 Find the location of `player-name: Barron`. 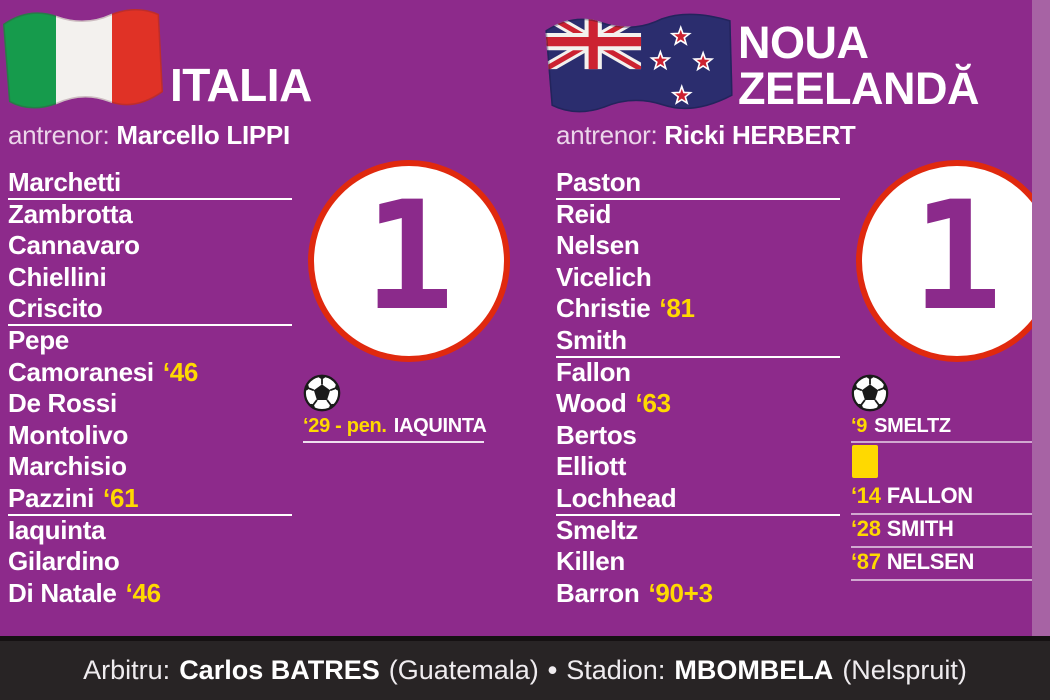

player-name: Barron is located at coordinates (598, 592).